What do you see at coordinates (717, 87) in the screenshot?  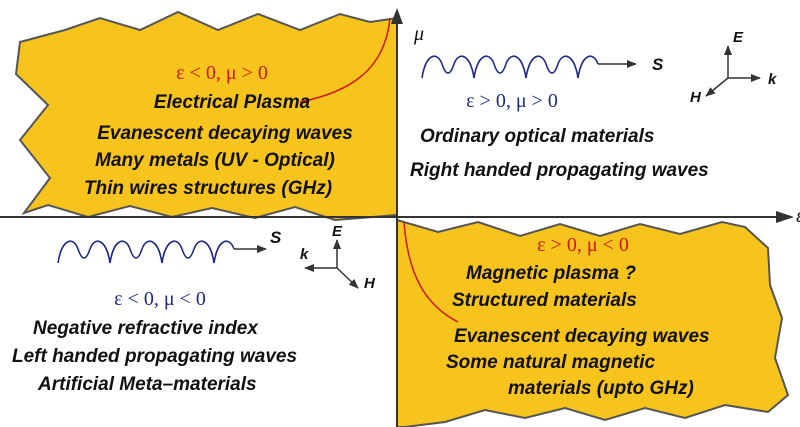 I see `triad-top-right-h-arrow` at bounding box center [717, 87].